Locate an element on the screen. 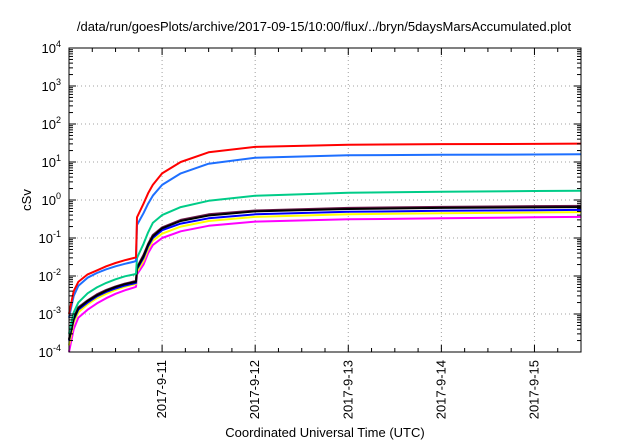  y-axis-label: cSv is located at coordinates (26, 200).